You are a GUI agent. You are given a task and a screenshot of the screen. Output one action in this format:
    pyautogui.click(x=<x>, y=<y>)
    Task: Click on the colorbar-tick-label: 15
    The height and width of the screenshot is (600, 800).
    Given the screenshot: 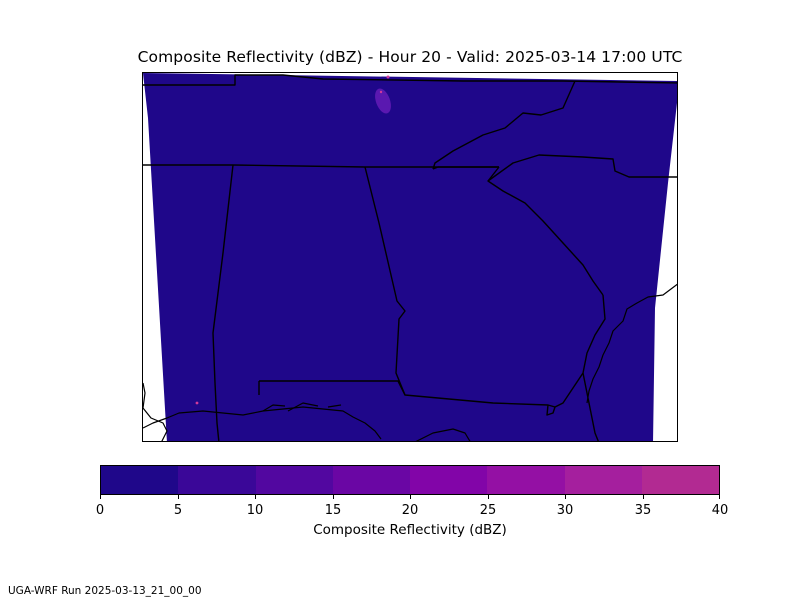 What is the action you would take?
    pyautogui.click(x=333, y=510)
    